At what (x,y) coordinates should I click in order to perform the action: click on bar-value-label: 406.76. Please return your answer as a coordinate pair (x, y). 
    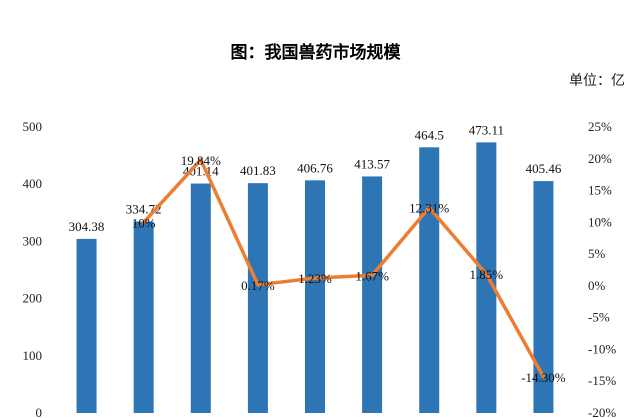
    Looking at the image, I should click on (315, 167).